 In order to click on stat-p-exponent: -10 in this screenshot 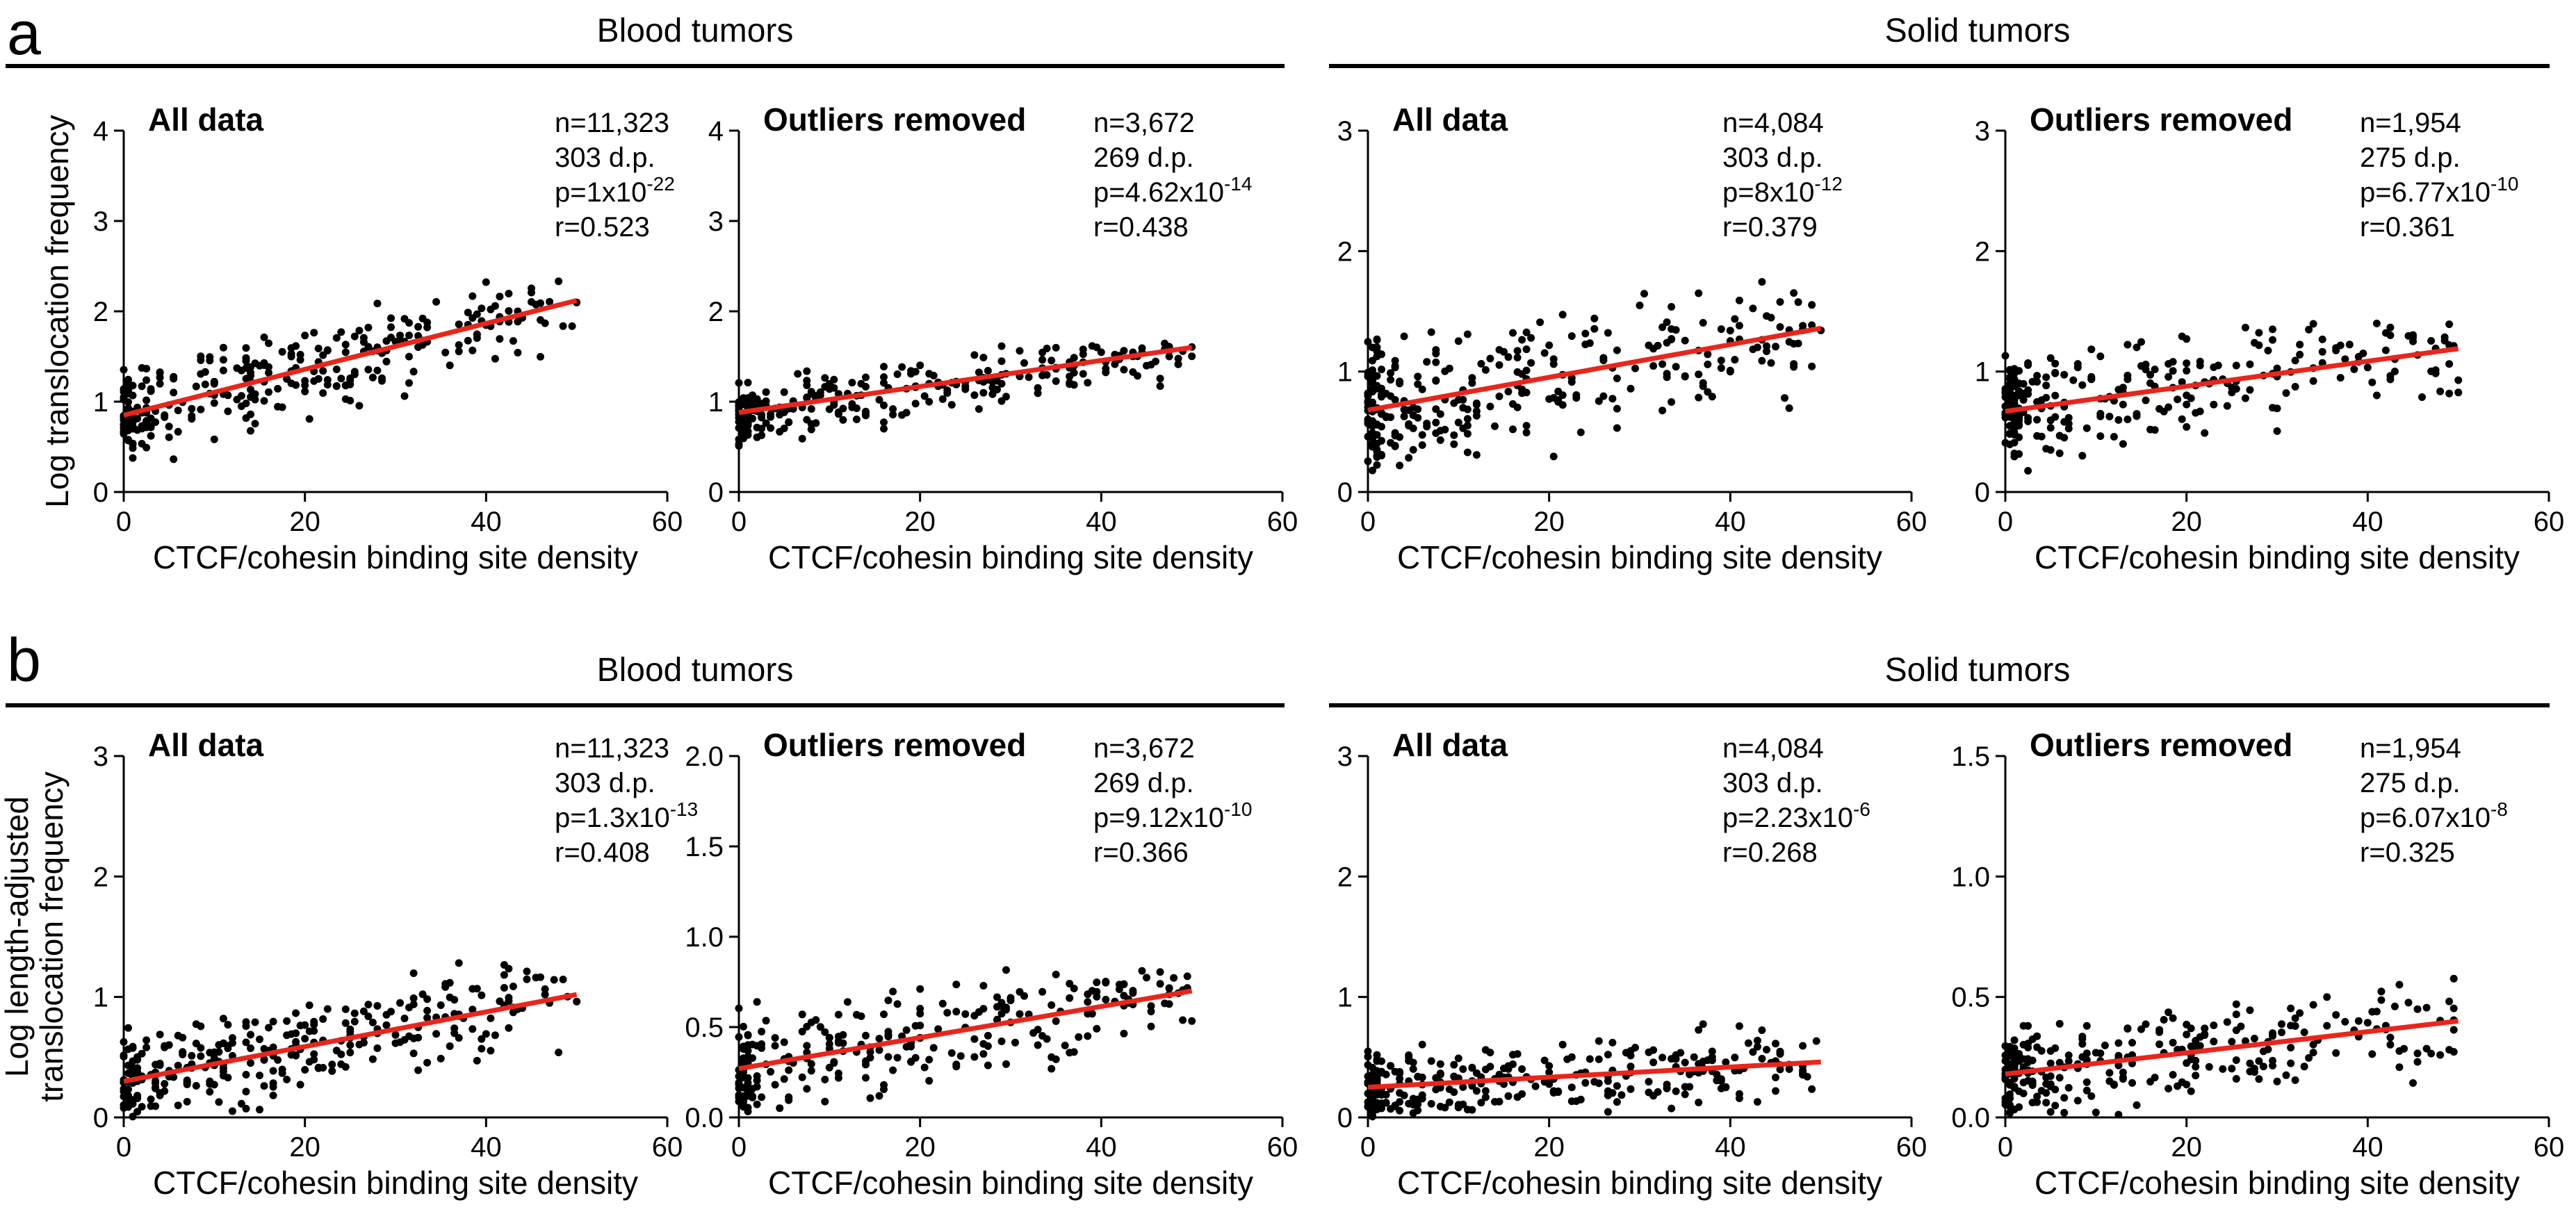, I will do `click(2504, 184)`.